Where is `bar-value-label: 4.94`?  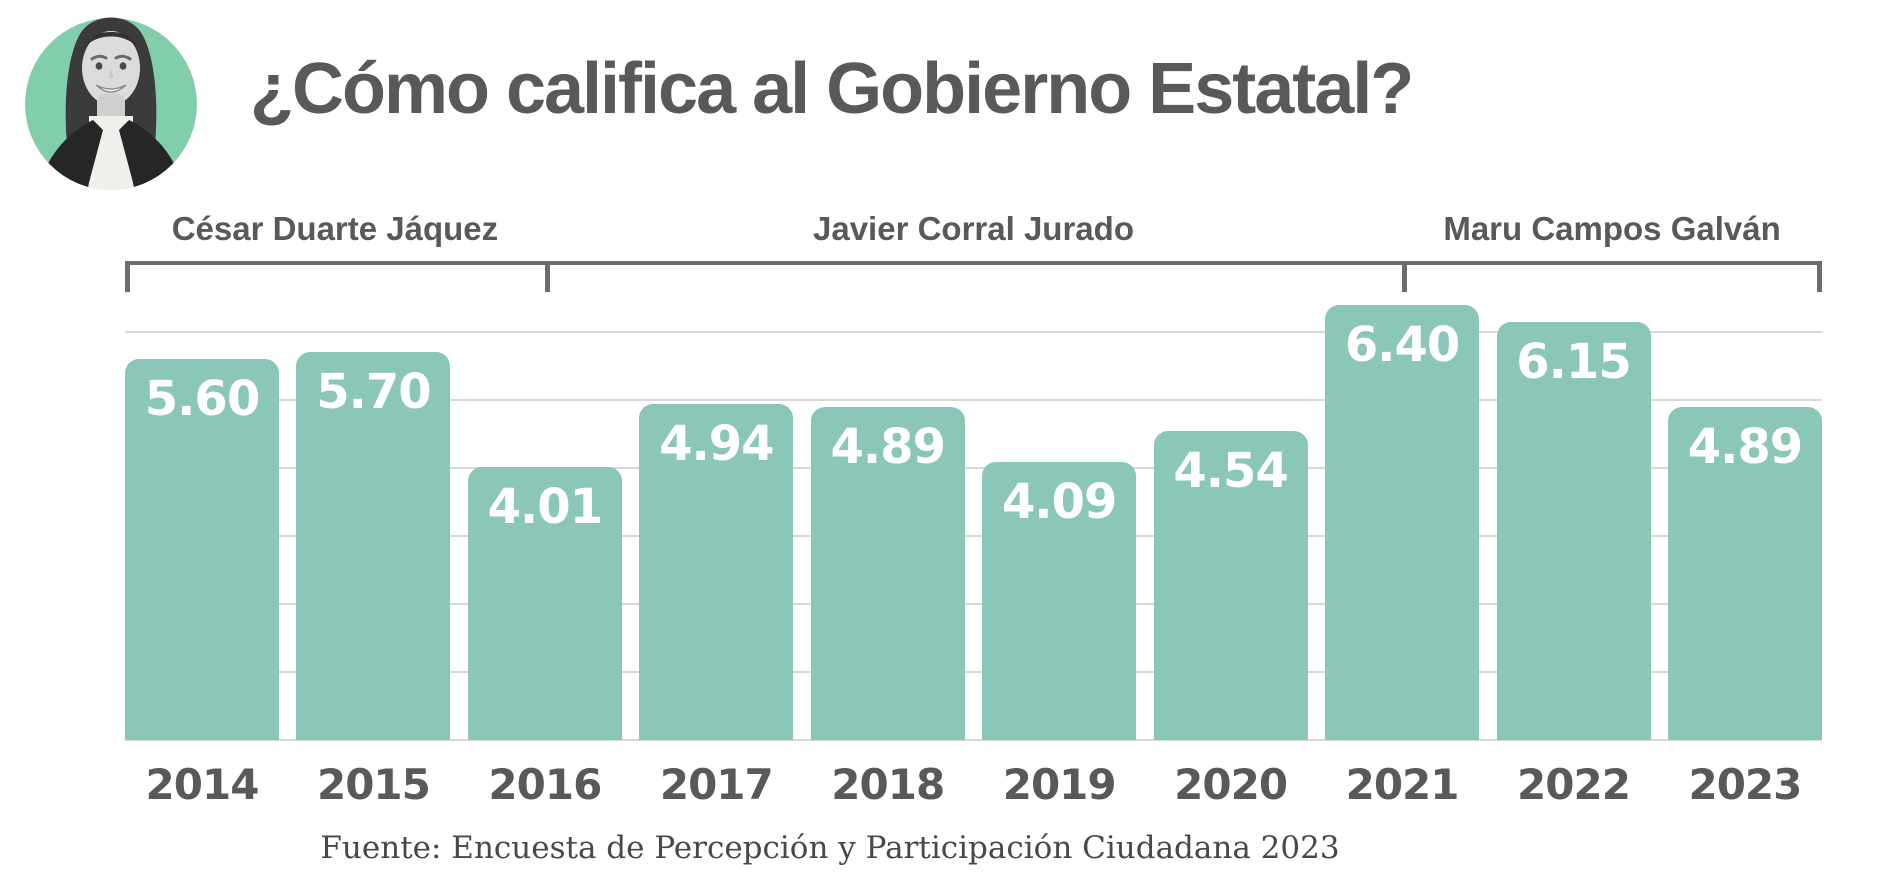
bar-value-label: 4.94 is located at coordinates (716, 444).